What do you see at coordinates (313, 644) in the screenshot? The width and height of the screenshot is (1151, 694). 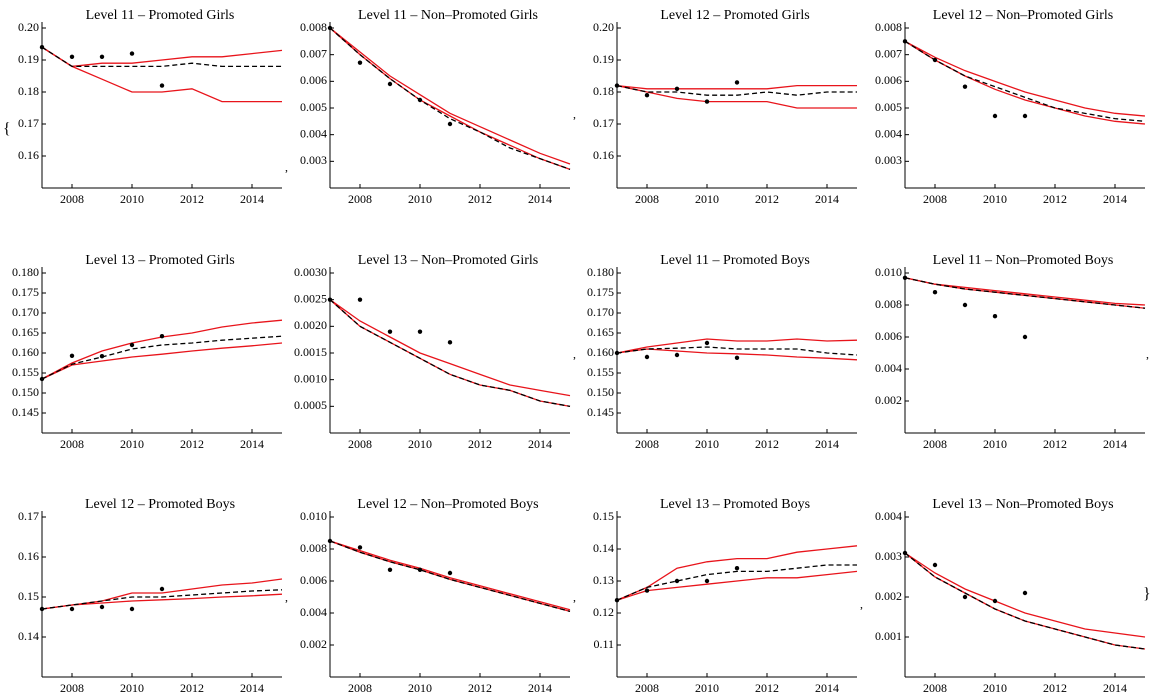 I see `y-tick-label: 0.002` at bounding box center [313, 644].